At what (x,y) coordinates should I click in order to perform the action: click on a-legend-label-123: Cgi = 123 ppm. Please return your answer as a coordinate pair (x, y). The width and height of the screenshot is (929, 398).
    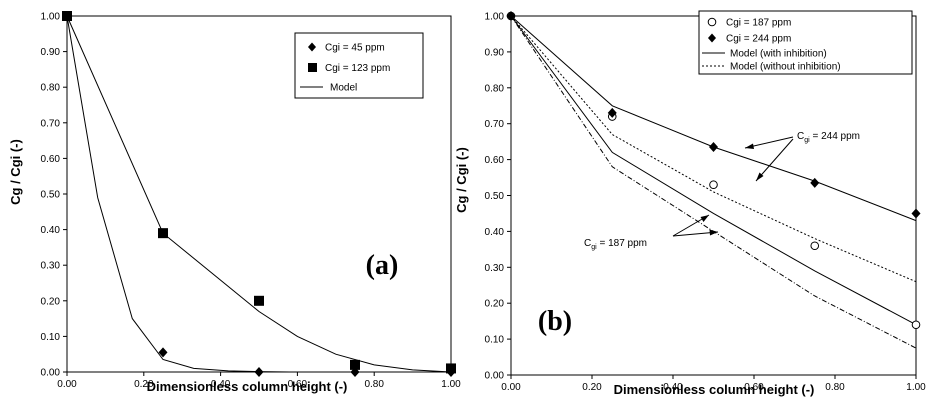
    Looking at the image, I should click on (357, 68).